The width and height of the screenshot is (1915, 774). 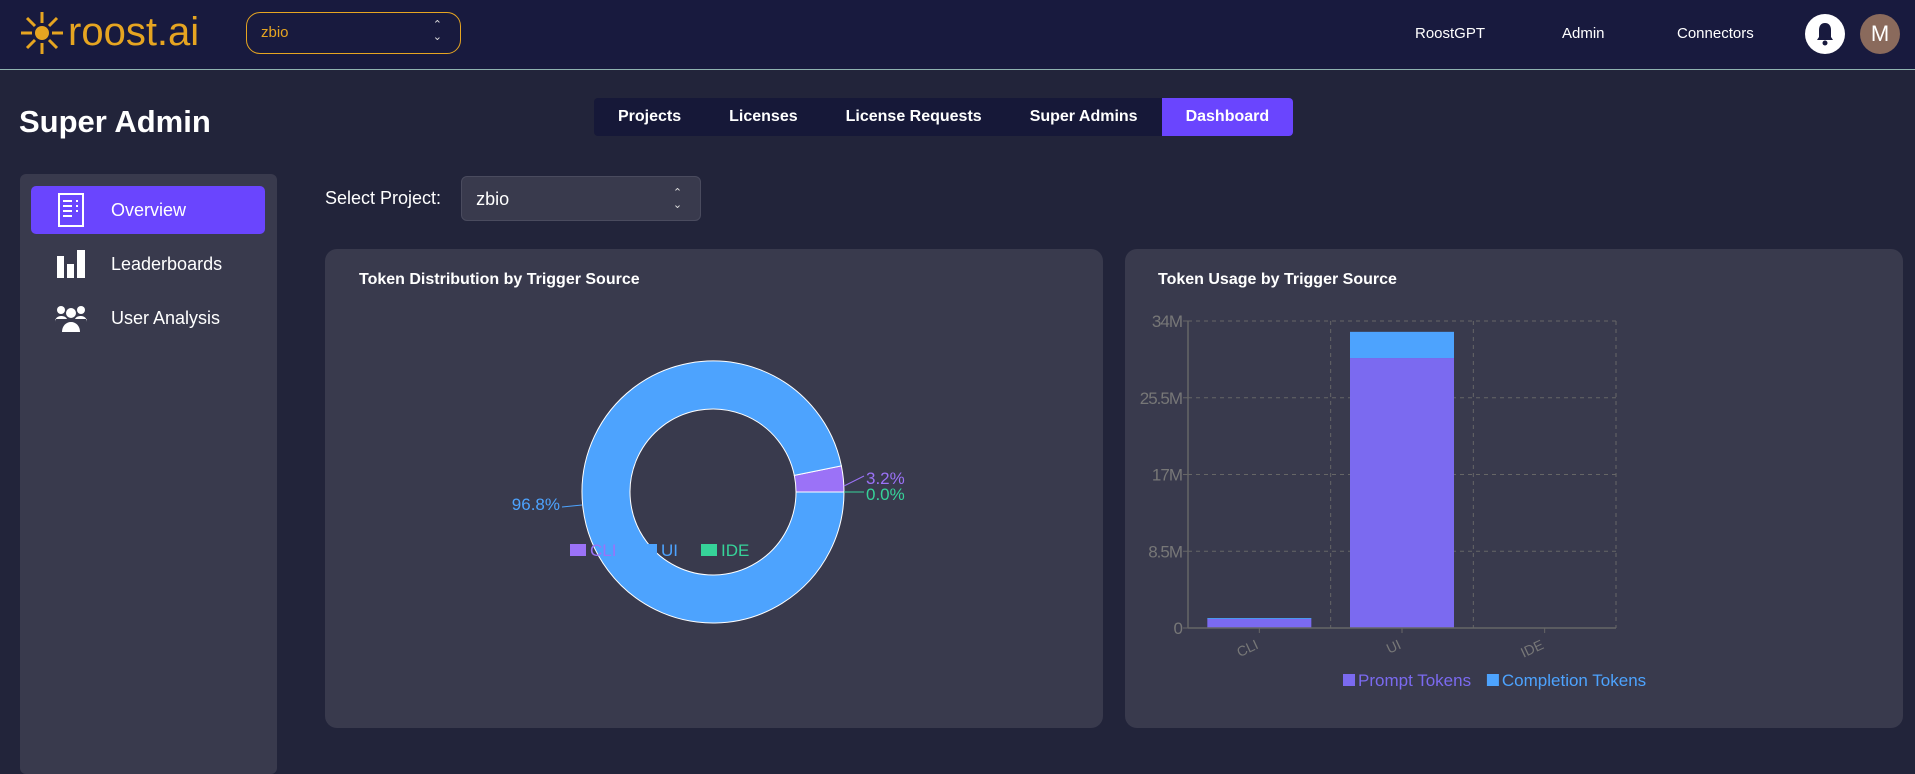 I want to click on nav-roostgpt: RoostGPT, so click(x=1450, y=33).